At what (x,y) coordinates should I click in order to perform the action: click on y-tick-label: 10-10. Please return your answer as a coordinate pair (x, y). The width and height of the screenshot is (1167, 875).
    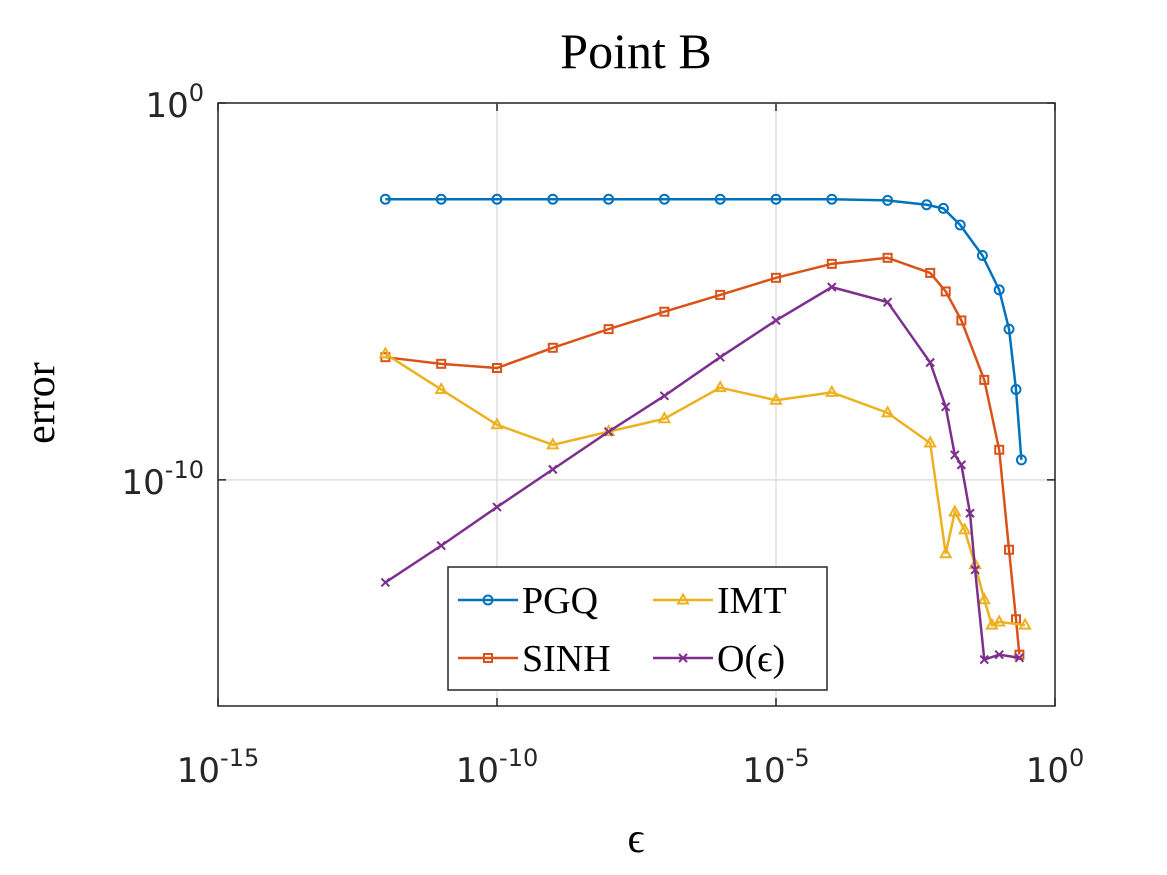
    Looking at the image, I should click on (163, 479).